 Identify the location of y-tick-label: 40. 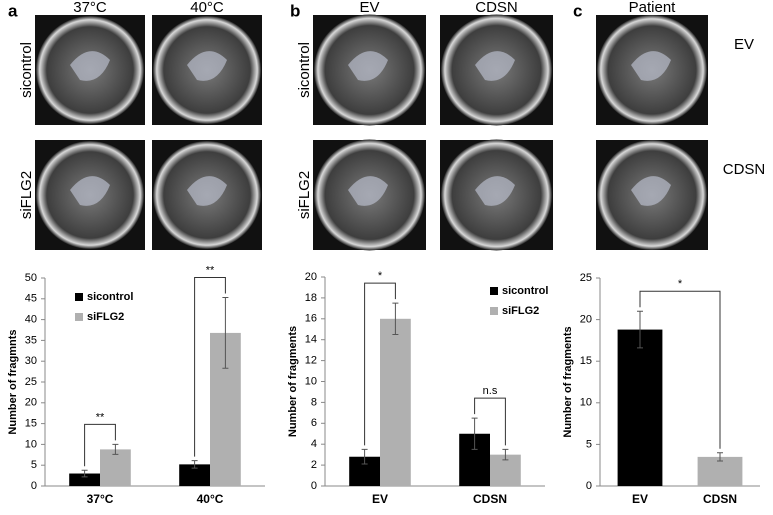
(31, 320).